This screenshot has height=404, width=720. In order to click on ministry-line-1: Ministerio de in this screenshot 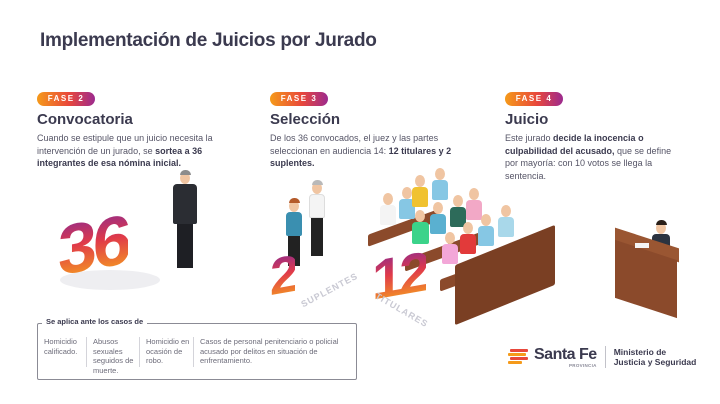, I will do `click(640, 352)`.